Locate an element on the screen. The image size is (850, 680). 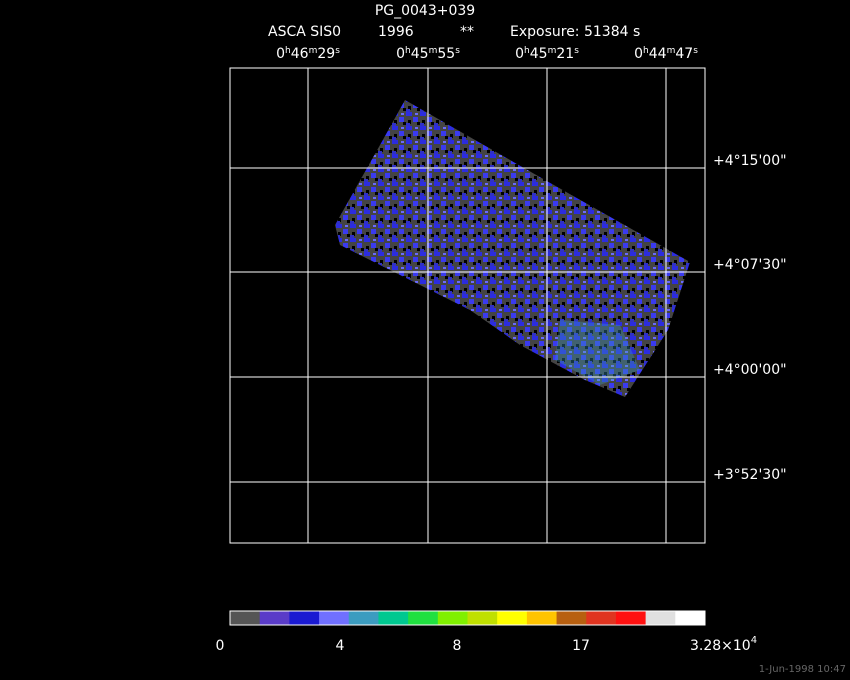
dec-label: +4°15'00" is located at coordinates (750, 161).